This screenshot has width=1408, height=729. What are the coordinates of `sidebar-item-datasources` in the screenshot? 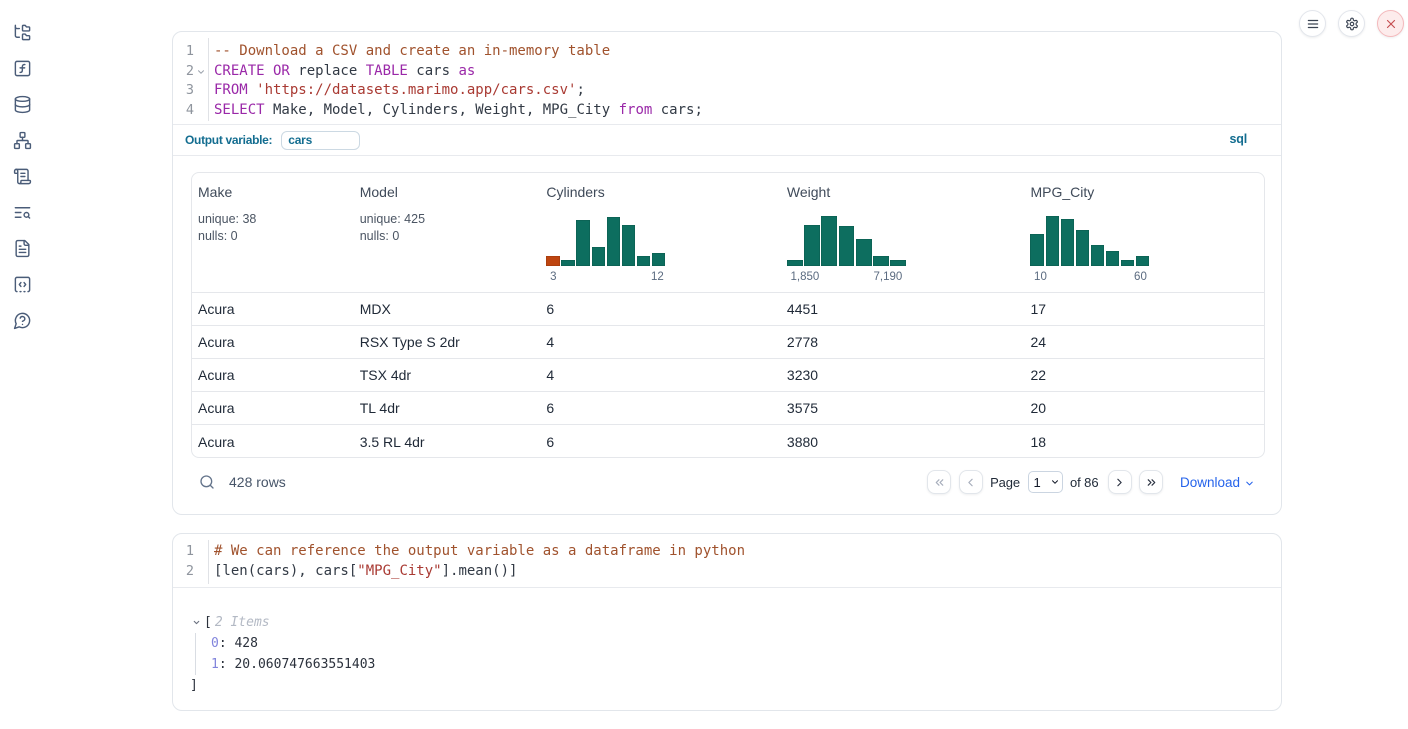 It's located at (22, 104).